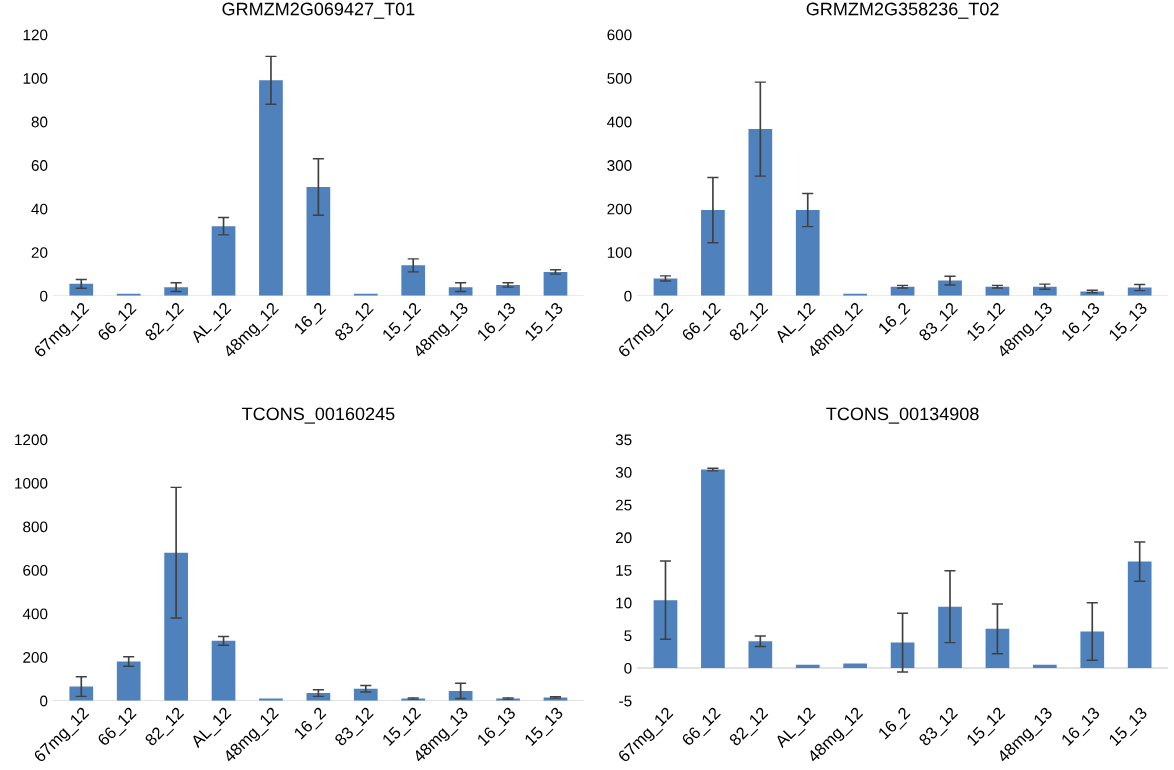 The height and width of the screenshot is (770, 1174). What do you see at coordinates (318, 10) in the screenshot?
I see `chart-title: GRMZM2G069427_T01` at bounding box center [318, 10].